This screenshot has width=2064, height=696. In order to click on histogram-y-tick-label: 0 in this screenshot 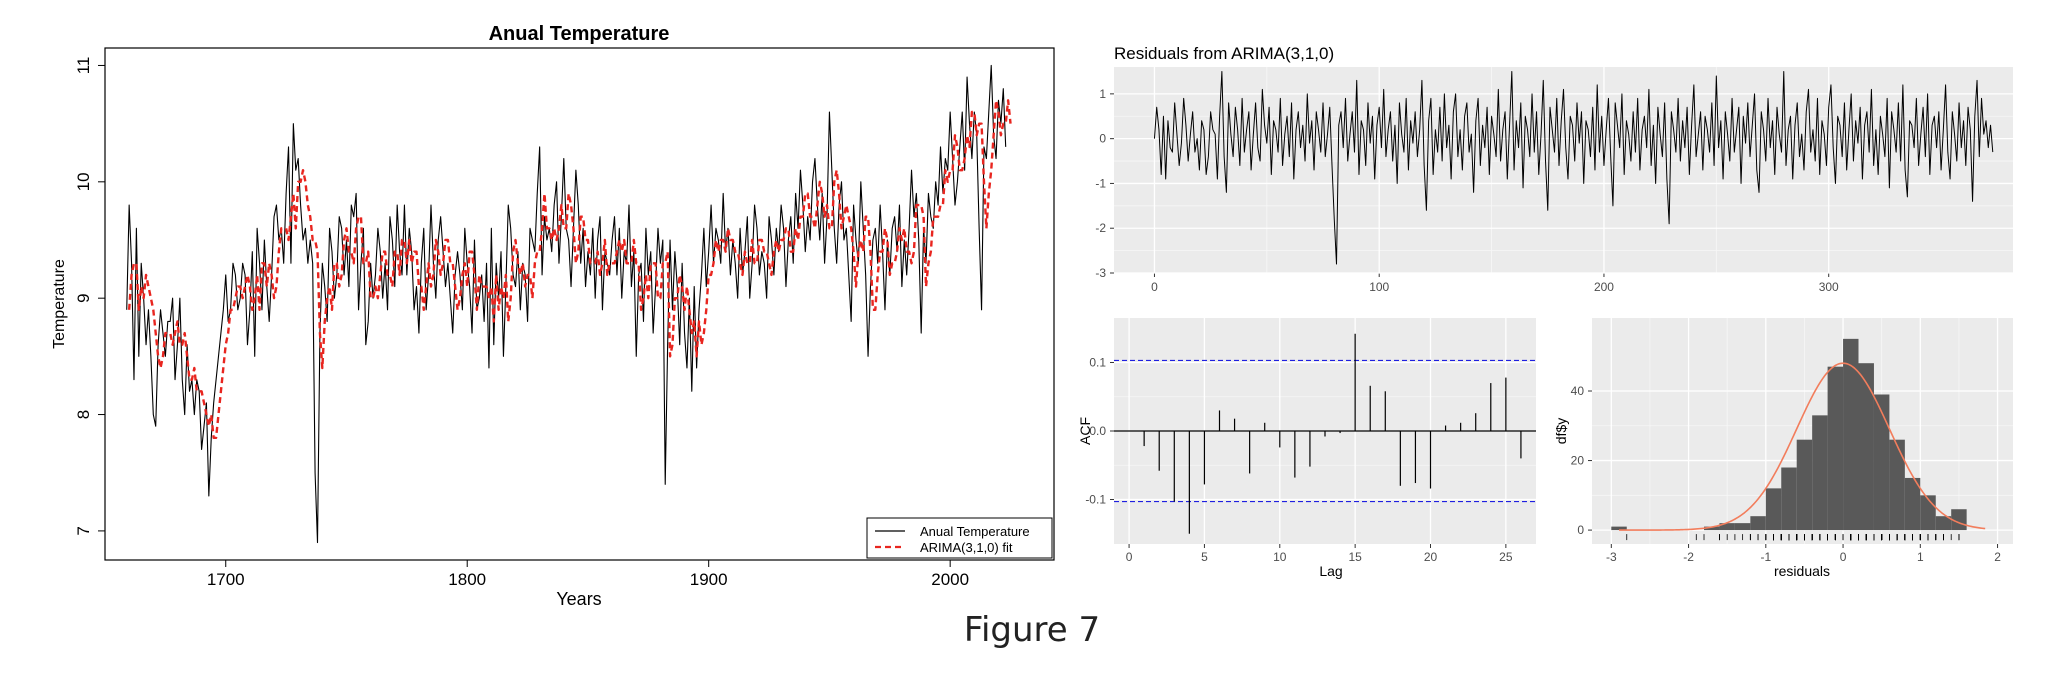, I will do `click(1580, 530)`.